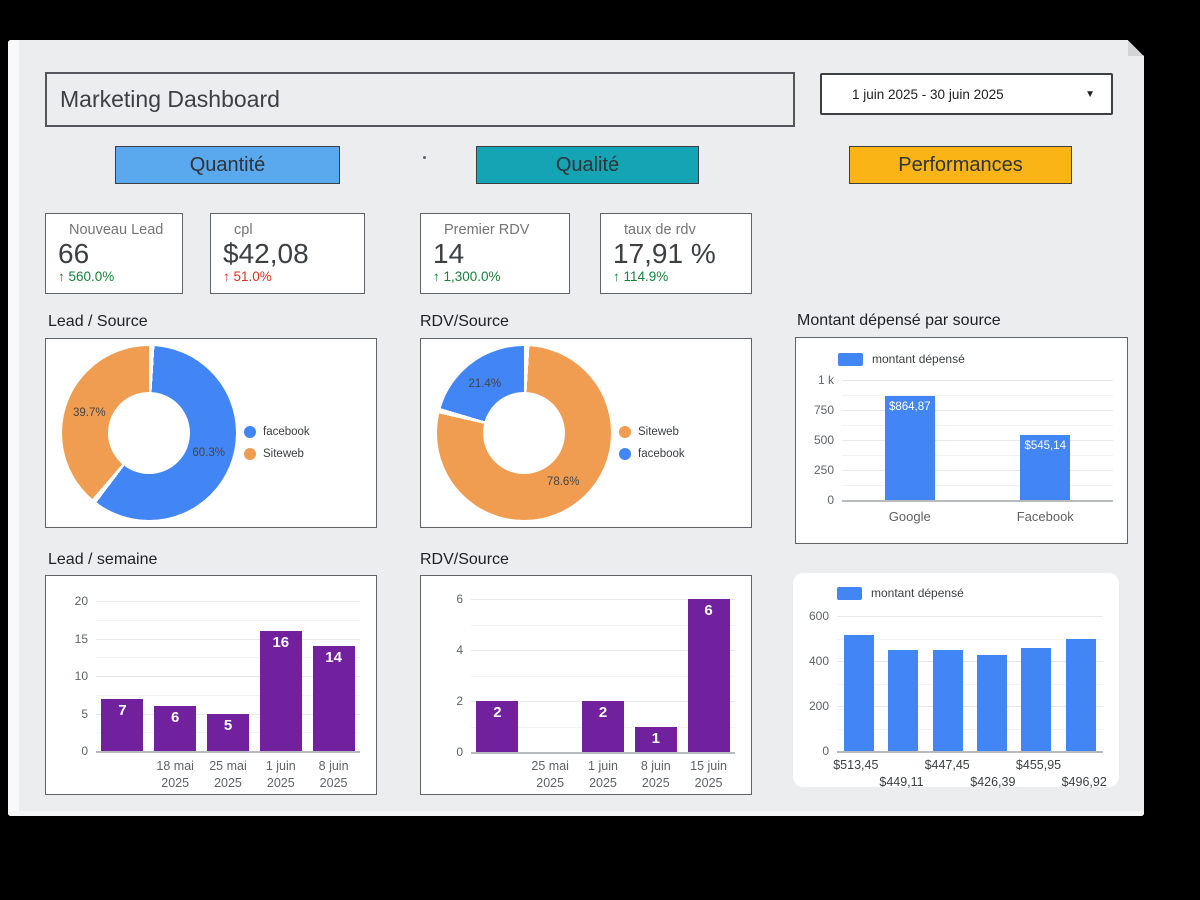  What do you see at coordinates (277, 454) in the screenshot?
I see `legend-item: Siteweb` at bounding box center [277, 454].